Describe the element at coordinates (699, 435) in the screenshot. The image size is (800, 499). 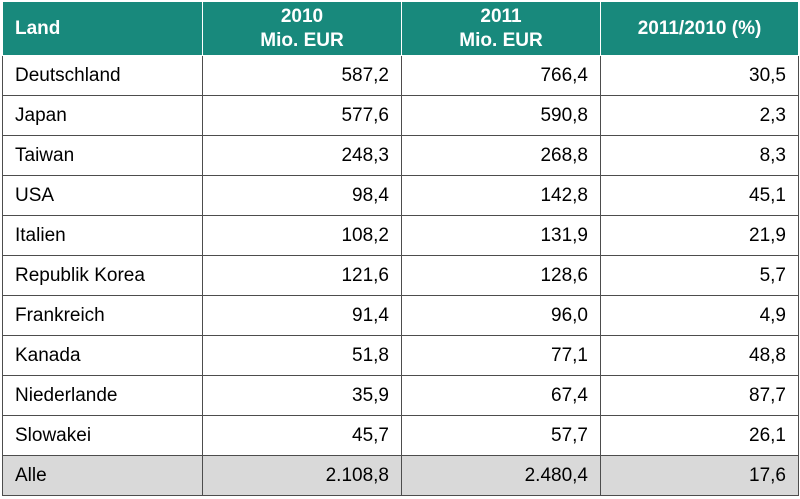
I see `cell-change: 26,1` at that location.